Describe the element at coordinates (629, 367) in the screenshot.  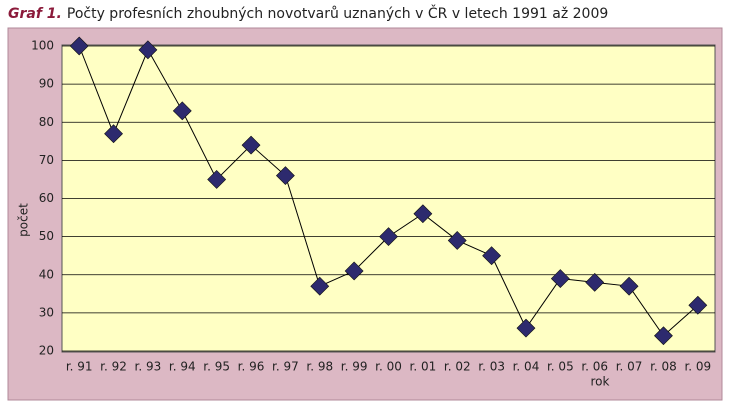
I see `x-tick-label: r. 07` at that location.